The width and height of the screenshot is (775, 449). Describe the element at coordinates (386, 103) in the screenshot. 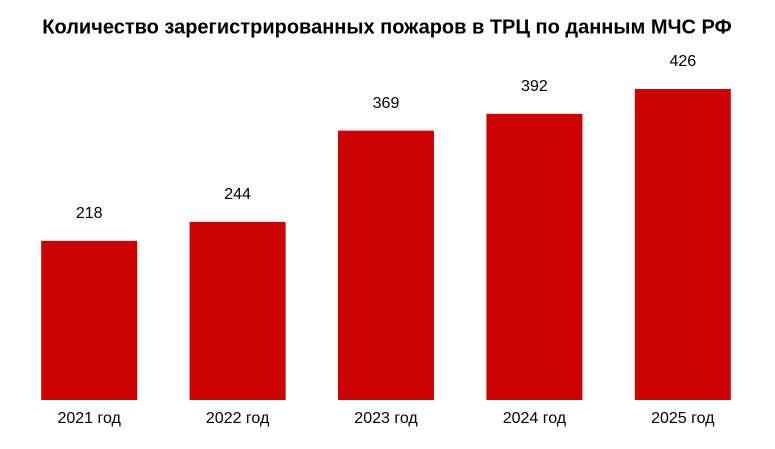

I see `value-label: 369` at that location.